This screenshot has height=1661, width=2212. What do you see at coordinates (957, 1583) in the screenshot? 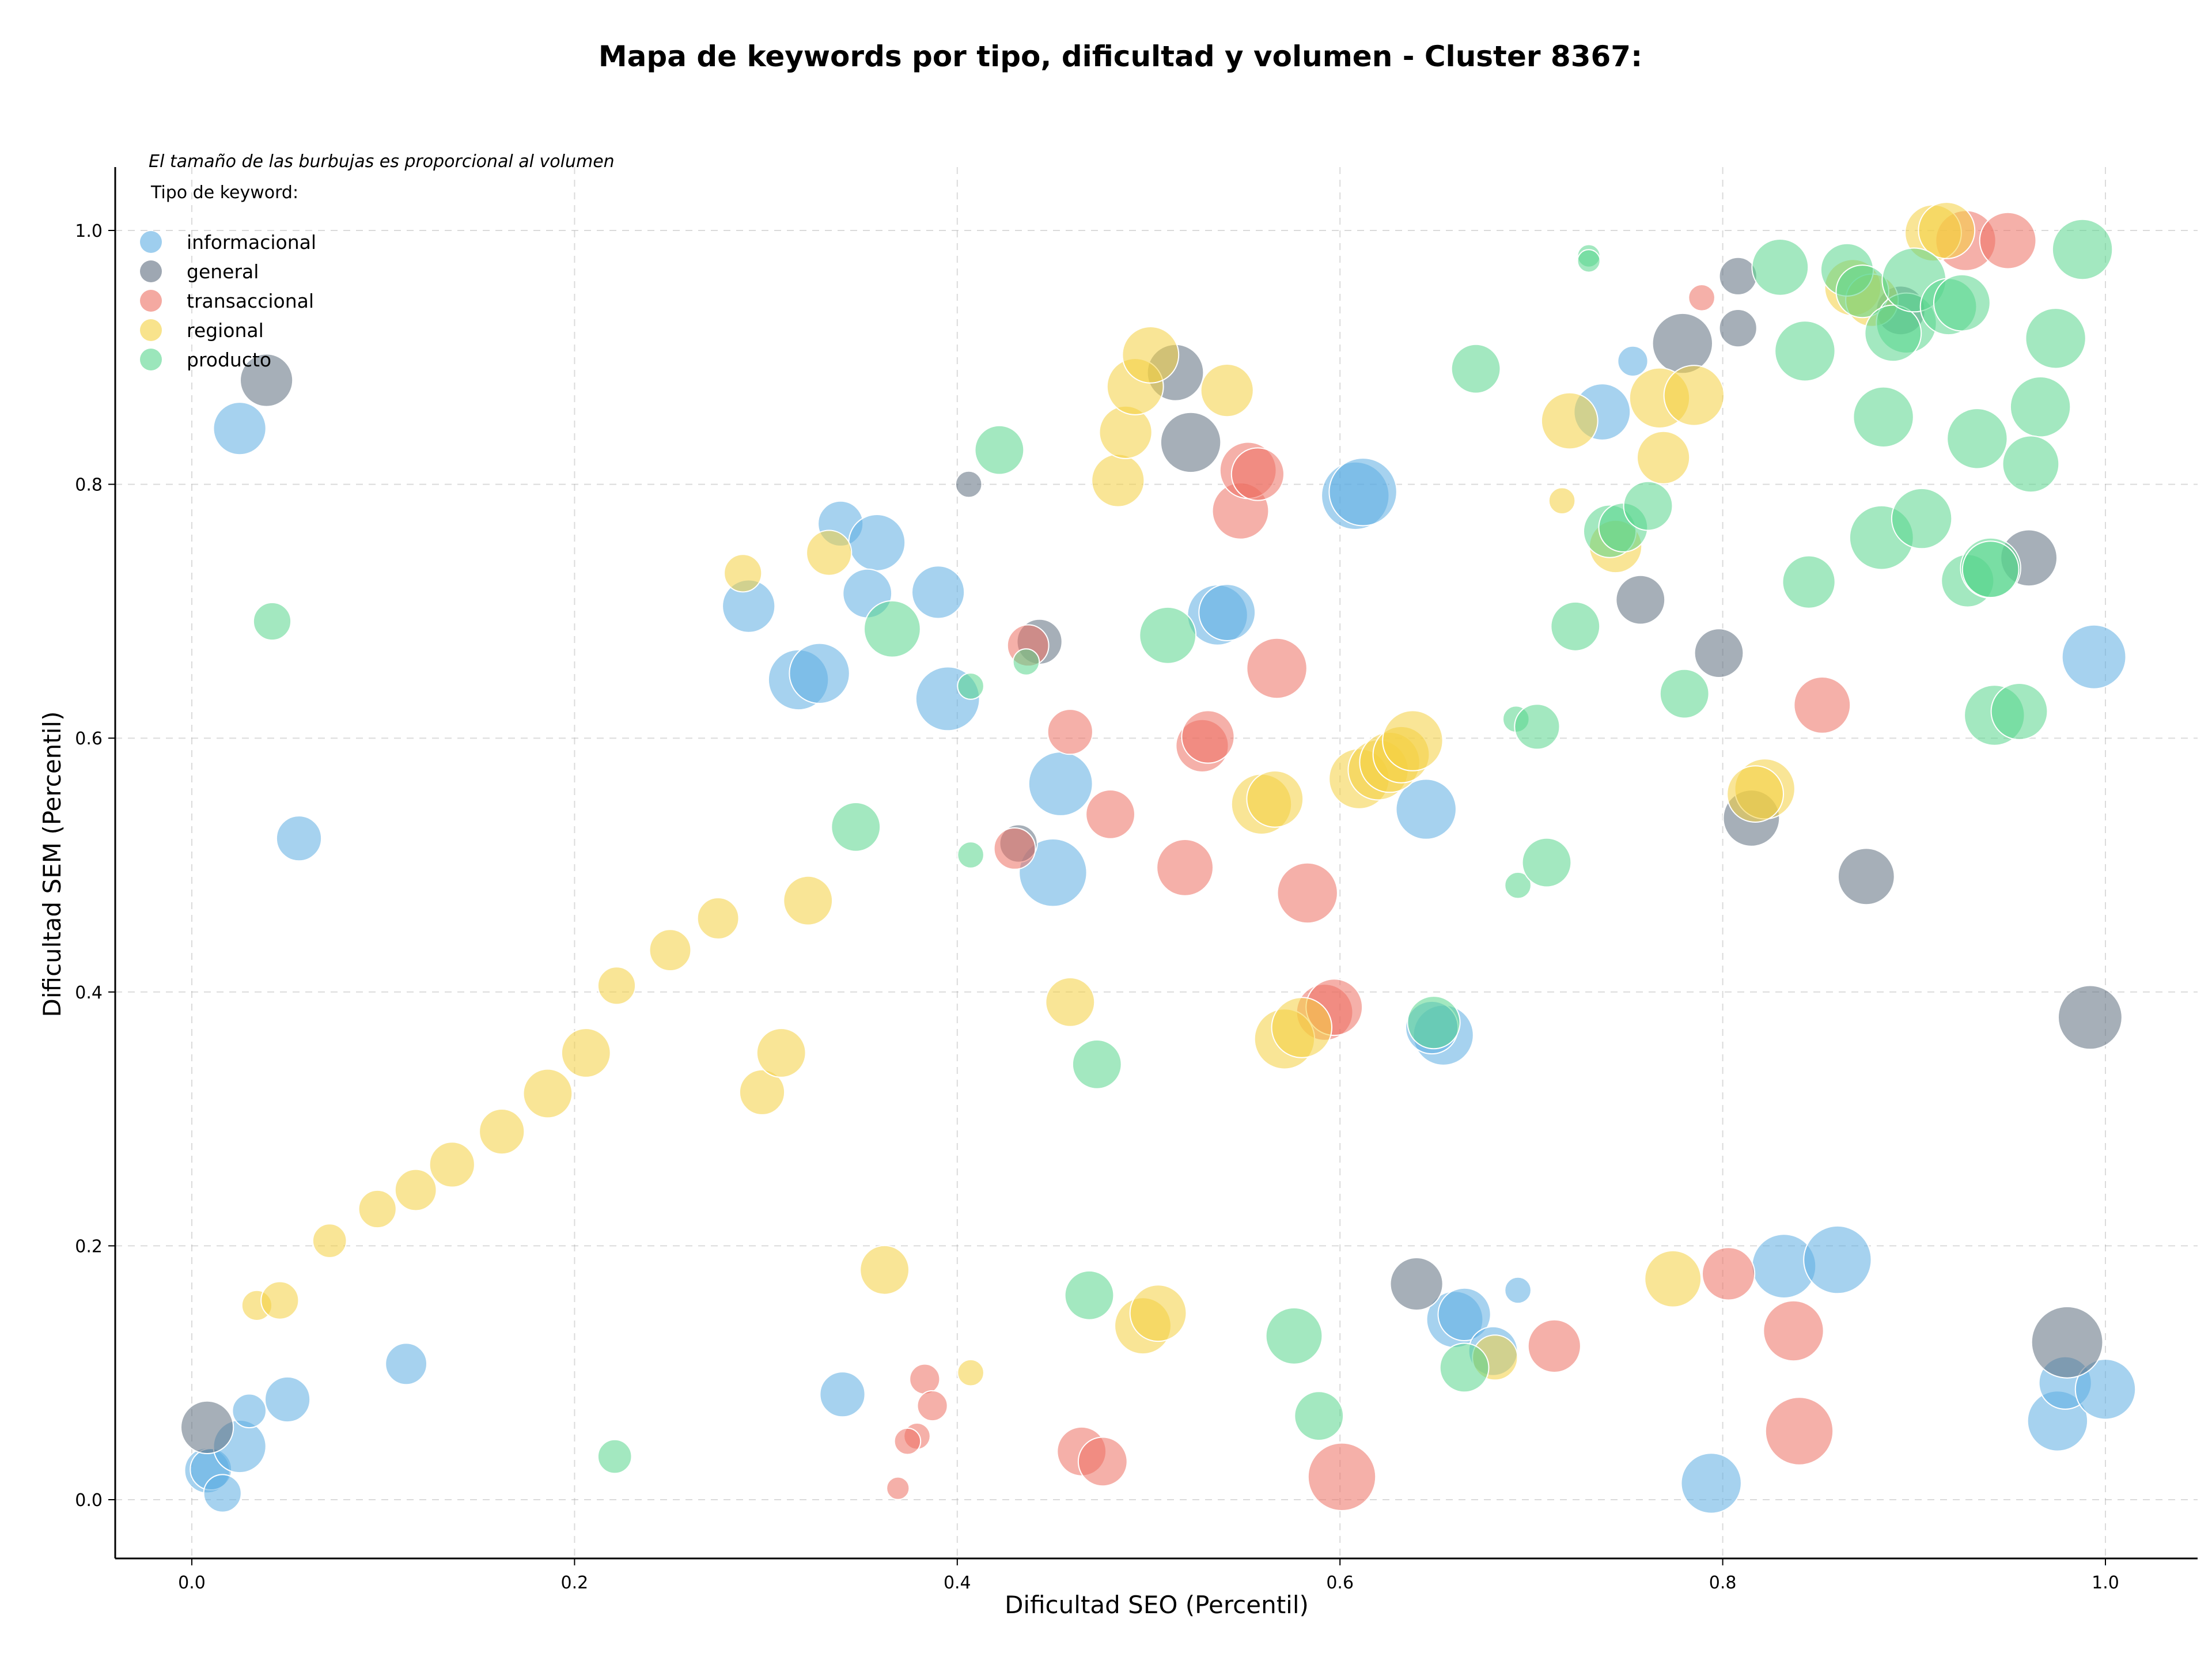
I see `x-tick-label: 0.4` at bounding box center [957, 1583].